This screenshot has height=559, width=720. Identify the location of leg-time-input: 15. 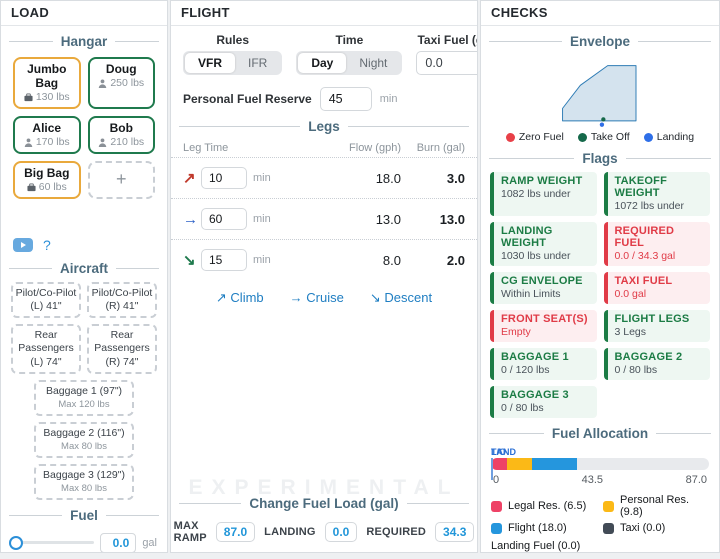
(224, 260).